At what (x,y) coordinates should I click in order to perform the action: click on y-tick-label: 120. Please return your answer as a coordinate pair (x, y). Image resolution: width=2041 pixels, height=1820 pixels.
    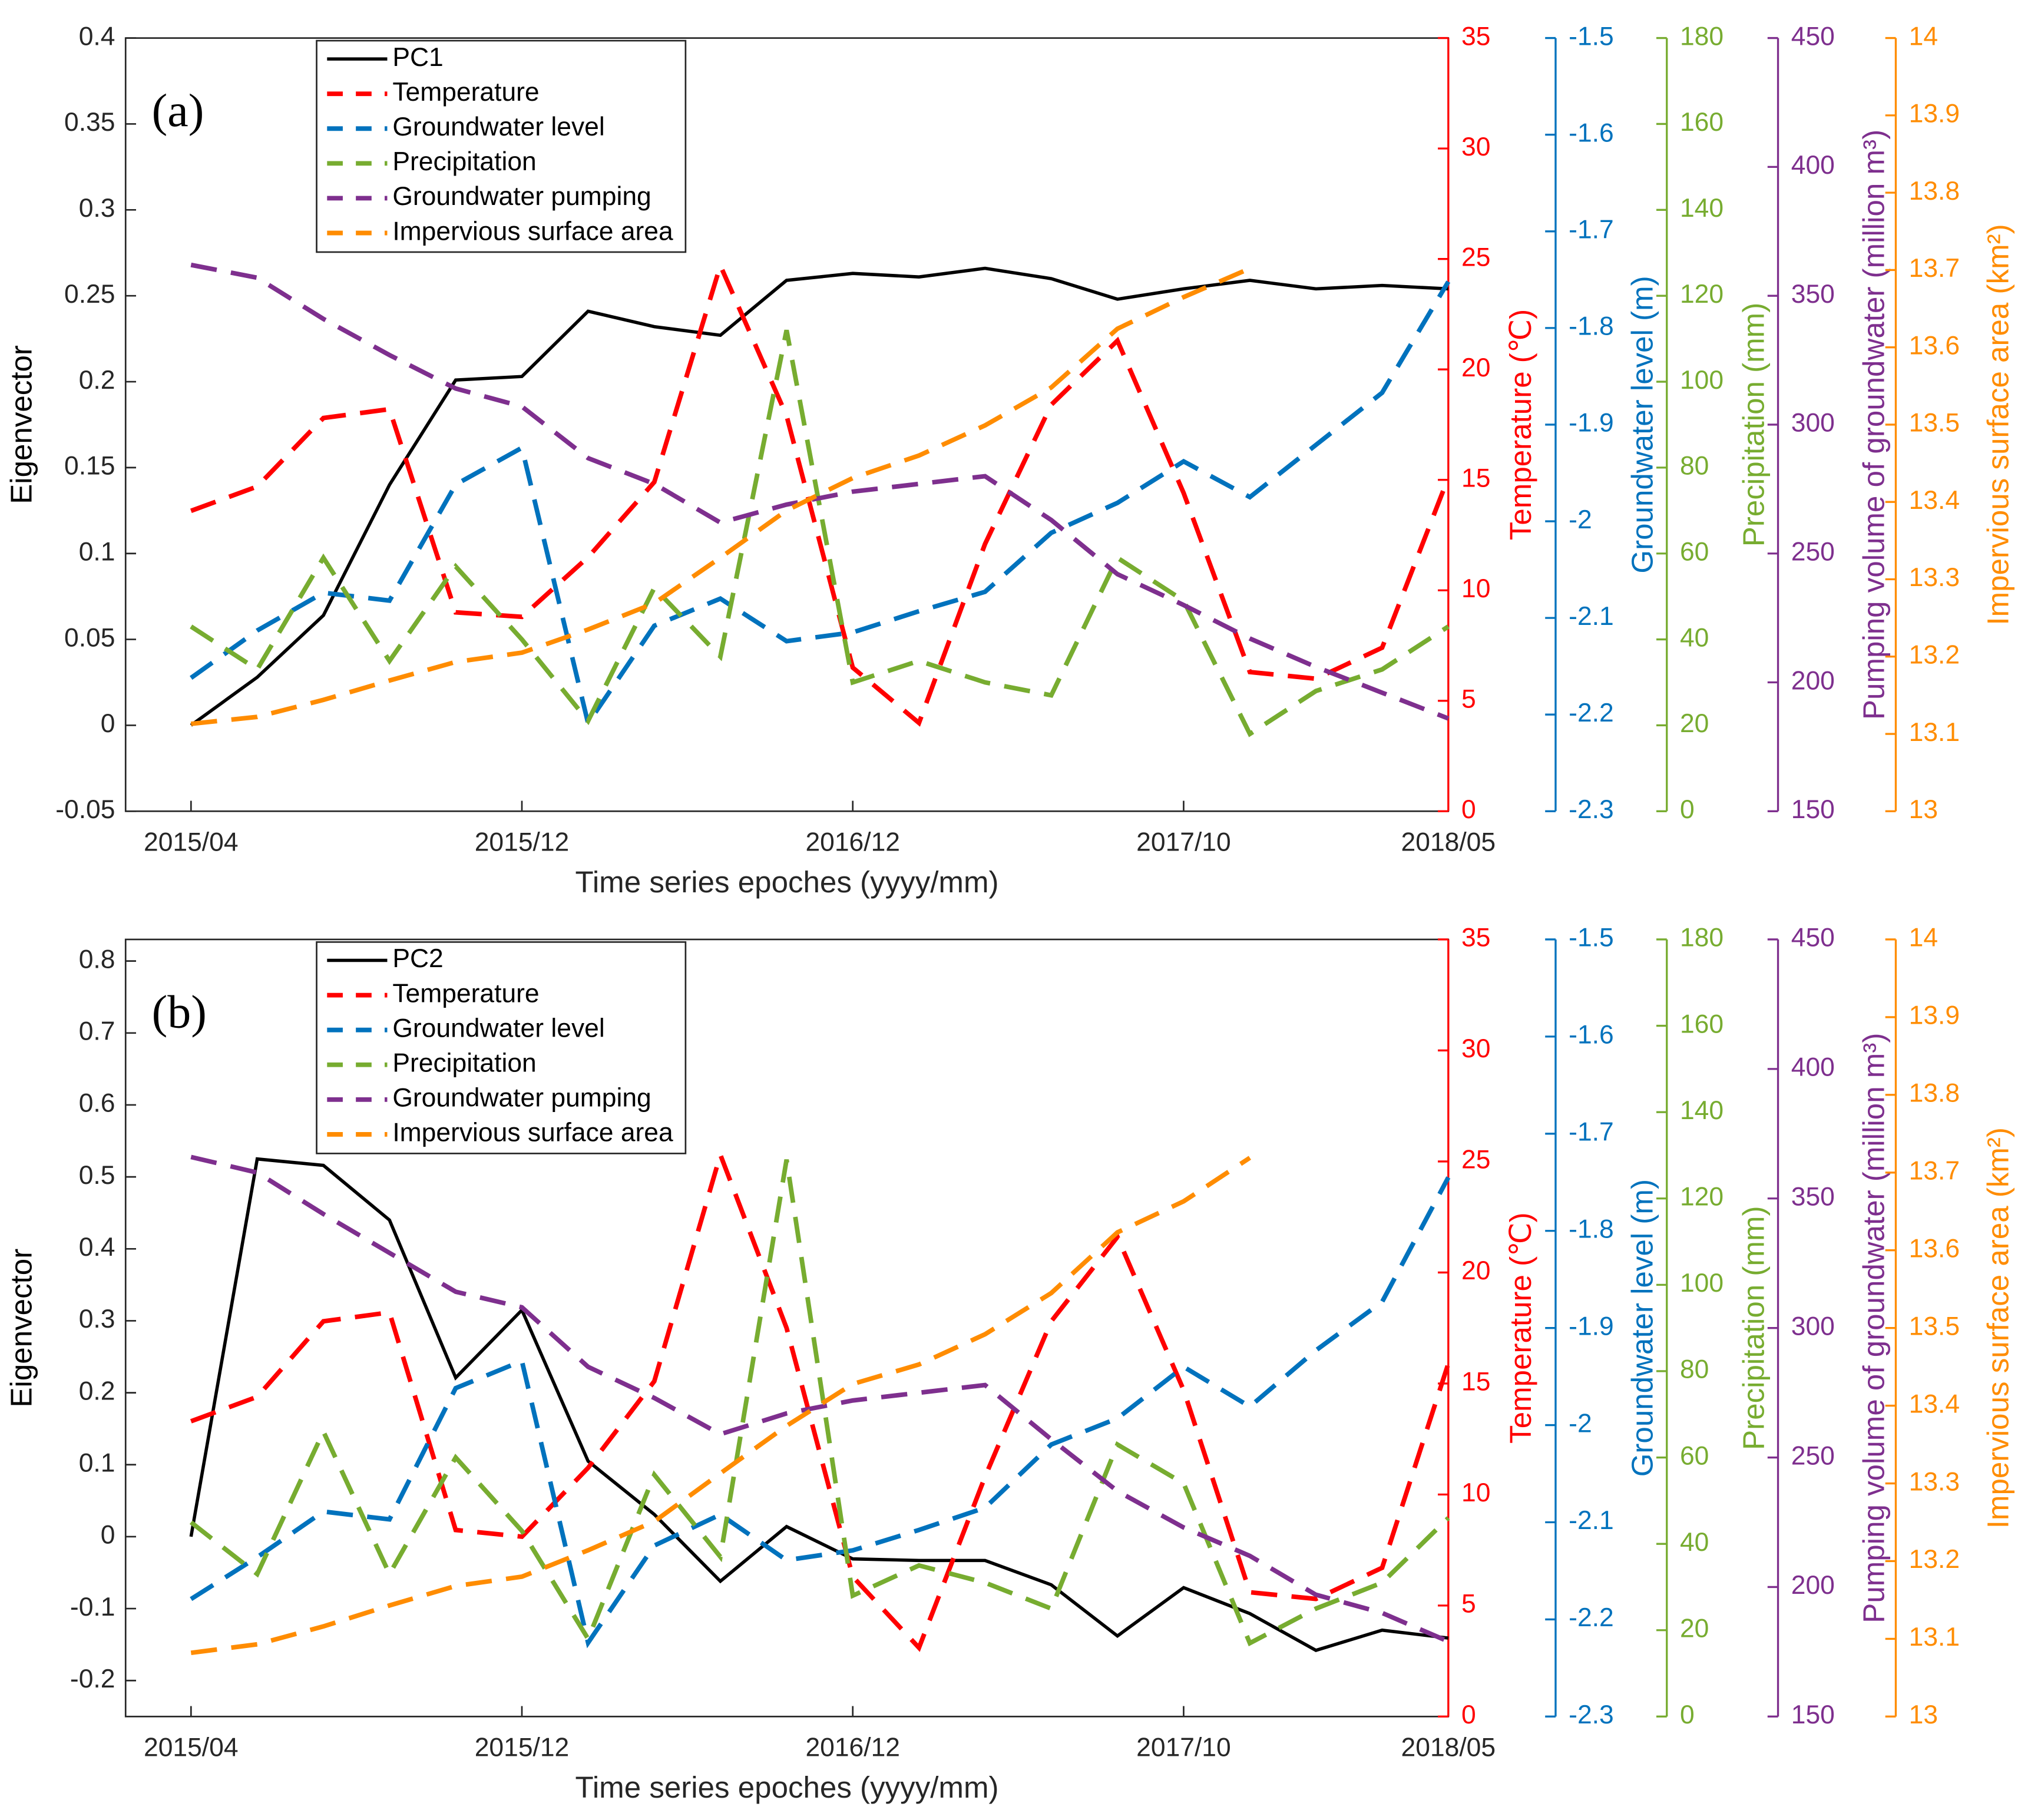
    Looking at the image, I should click on (1702, 1196).